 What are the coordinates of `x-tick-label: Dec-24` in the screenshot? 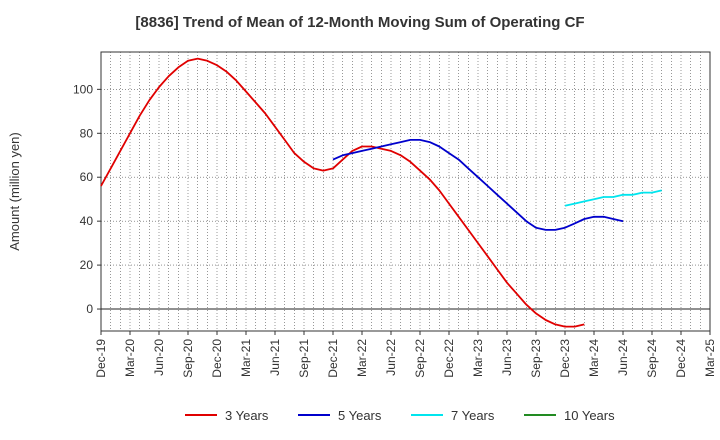 It's located at (681, 358).